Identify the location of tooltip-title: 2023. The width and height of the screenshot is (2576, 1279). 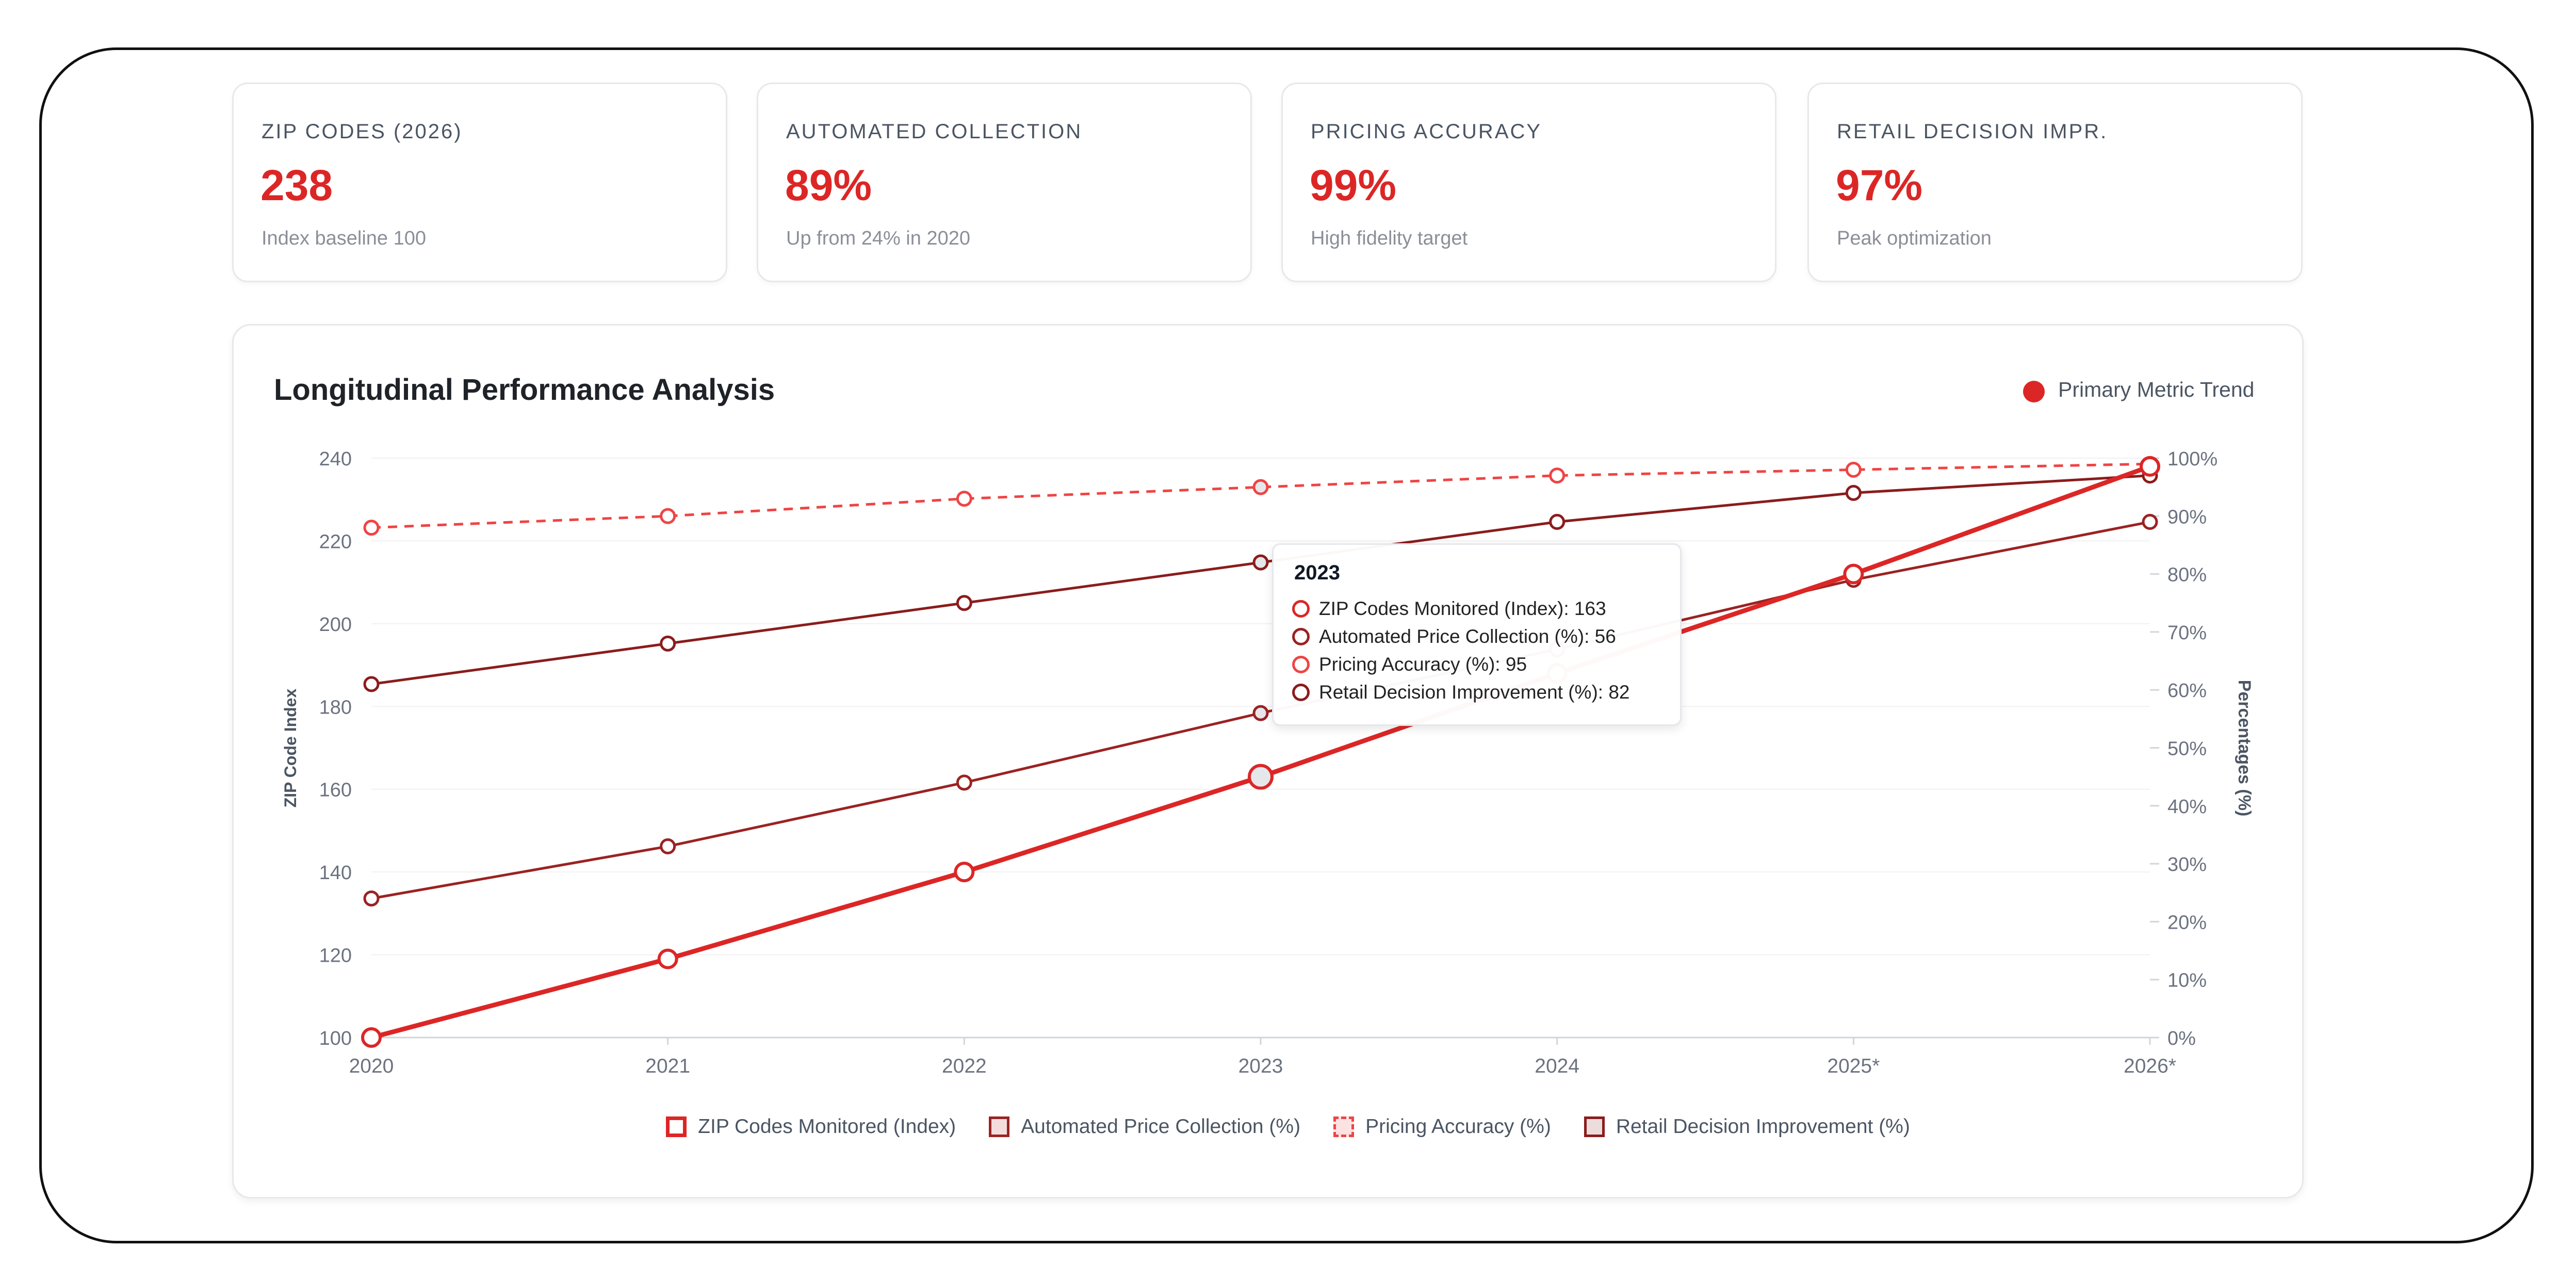
(1317, 572).